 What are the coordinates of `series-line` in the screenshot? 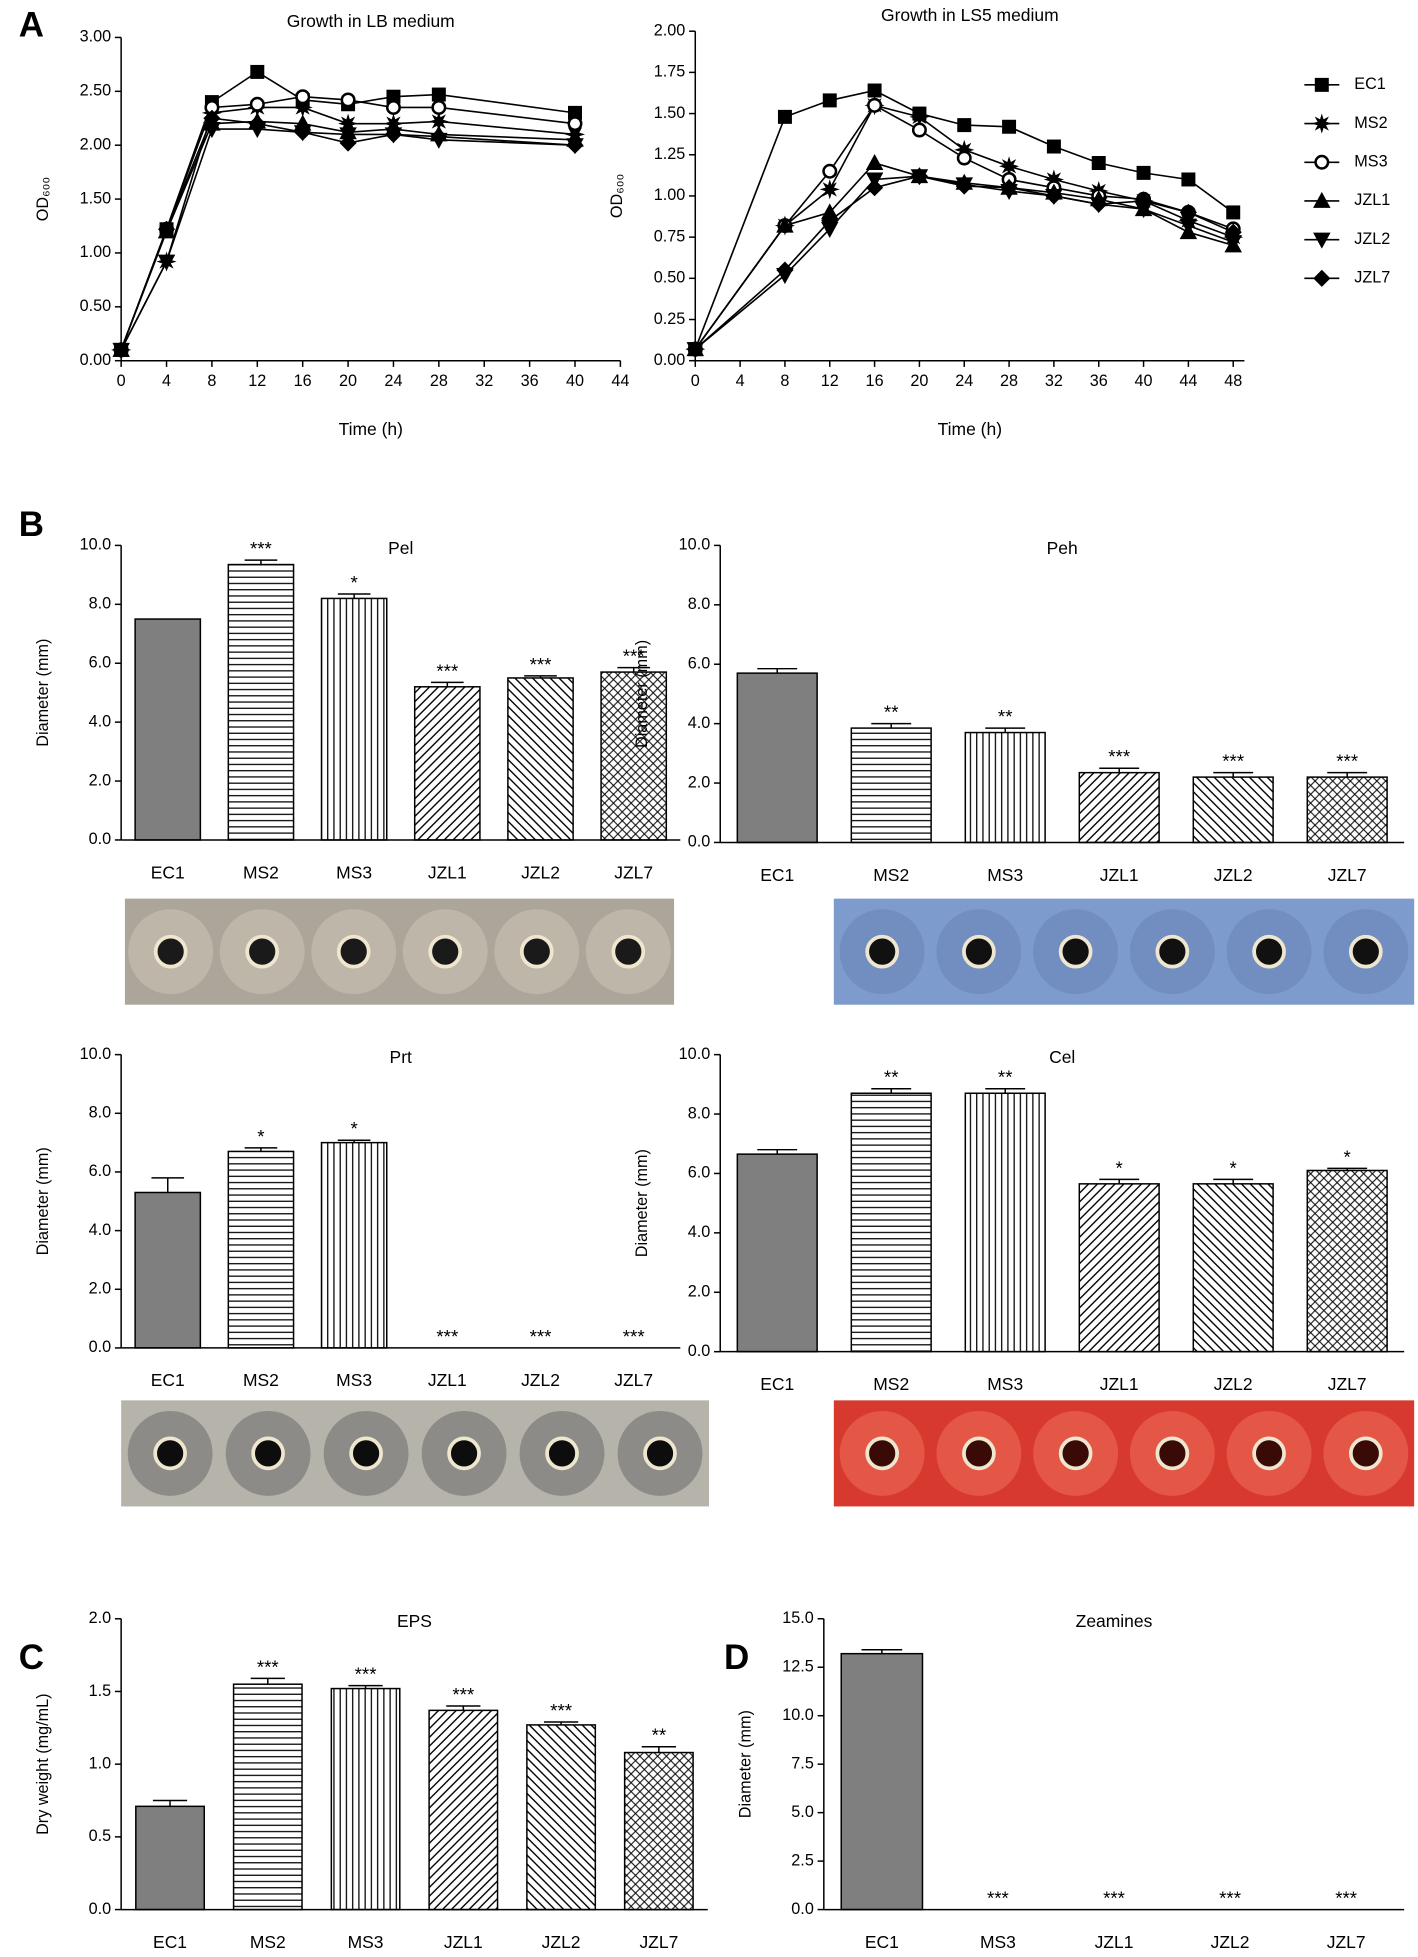 It's located at (964, 262).